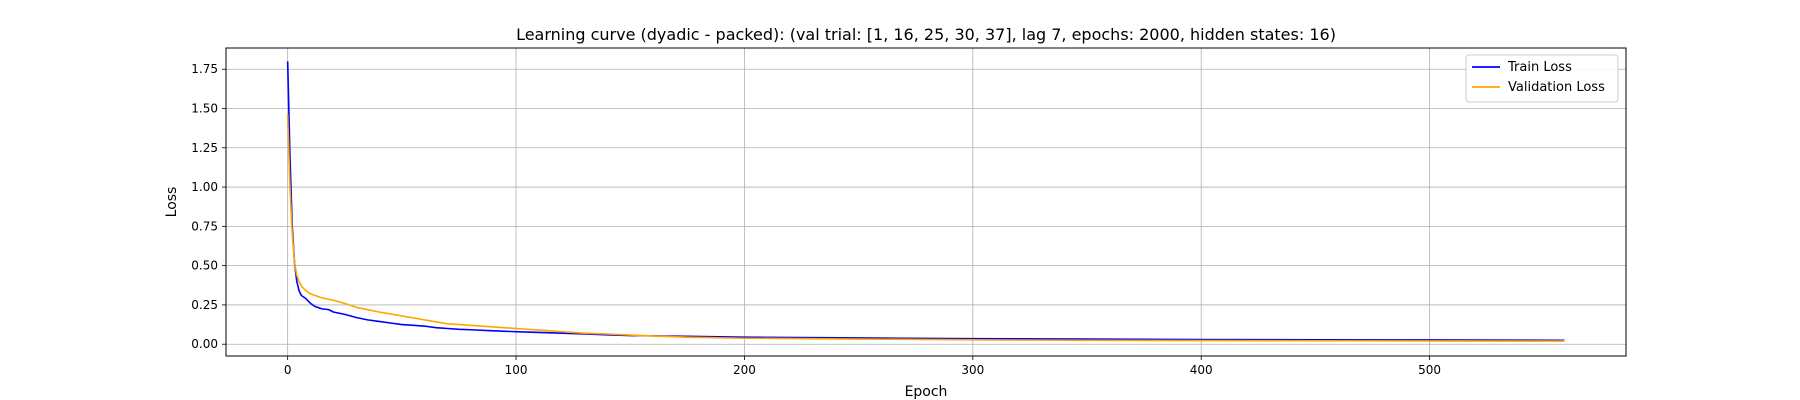 The height and width of the screenshot is (400, 1800). What do you see at coordinates (204, 266) in the screenshot?
I see `y-tick-label: 0.50` at bounding box center [204, 266].